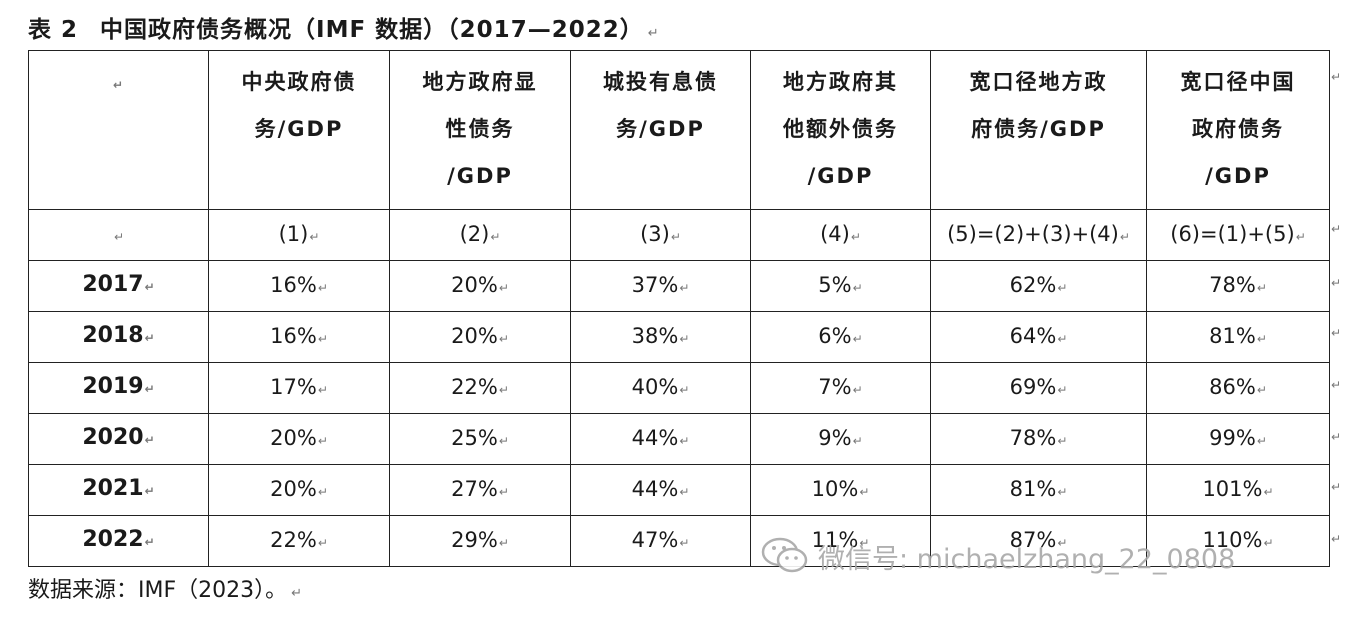  What do you see at coordinates (480, 235) in the screenshot?
I see `index-cell: (2)↵` at bounding box center [480, 235].